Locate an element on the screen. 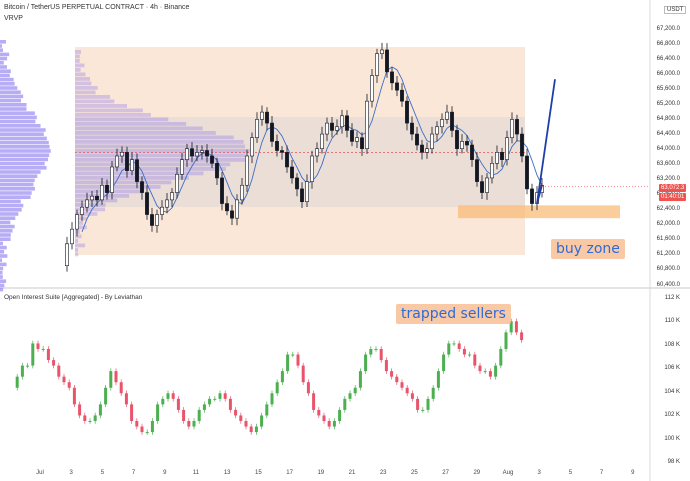 This screenshot has height=481, width=690. price-tick-label: 64,400.0 is located at coordinates (668, 134).